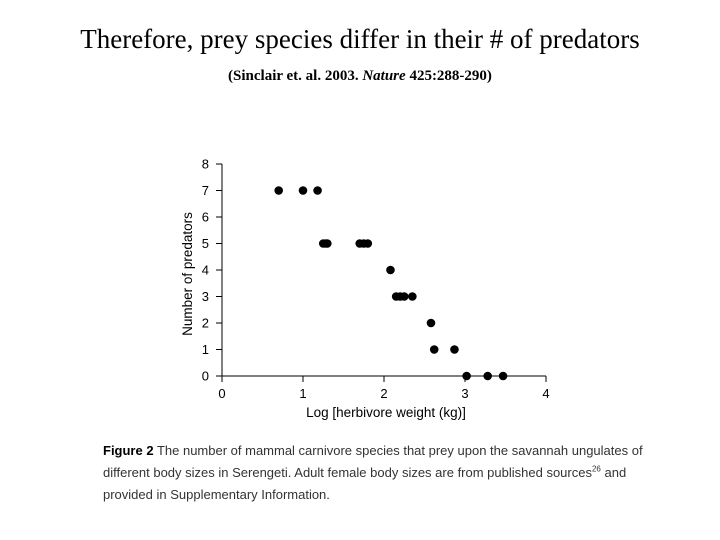  Describe the element at coordinates (545, 393) in the screenshot. I see `x-tick-label: 4` at that location.